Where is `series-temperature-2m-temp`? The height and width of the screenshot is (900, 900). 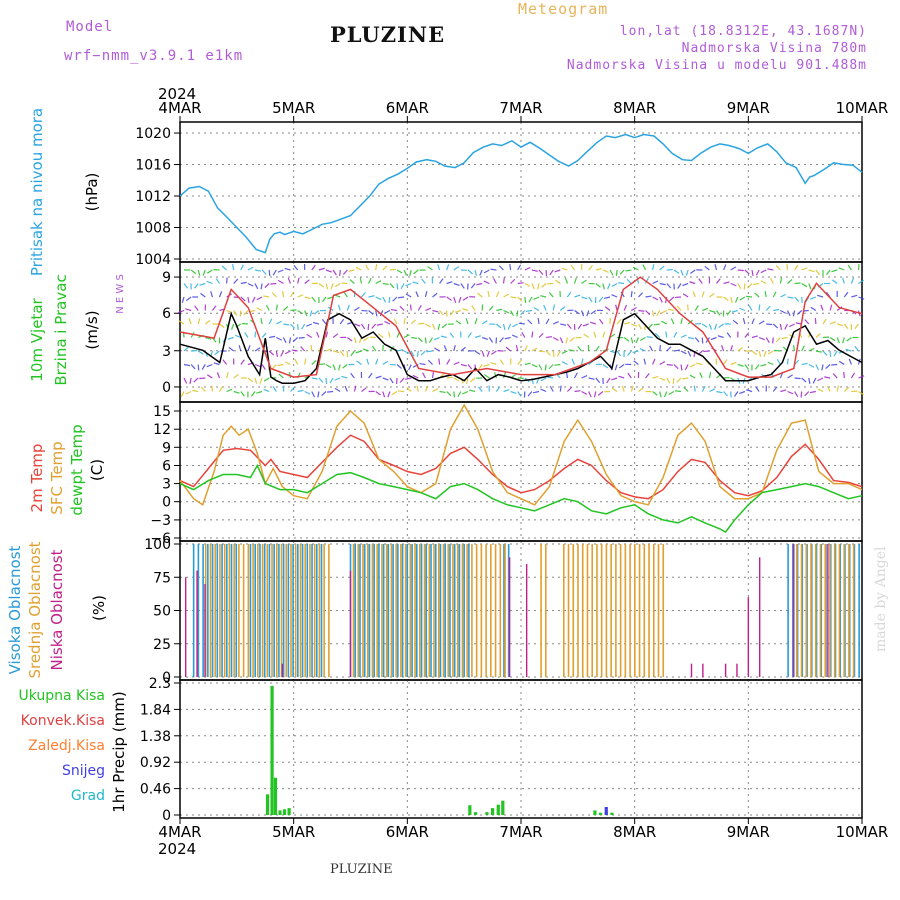
series-temperature-2m-temp is located at coordinates (521, 467).